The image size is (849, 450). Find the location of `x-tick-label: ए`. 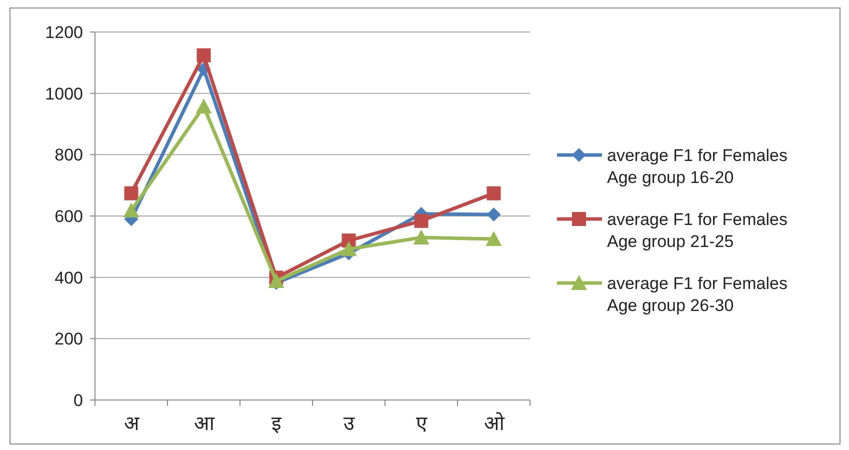

x-tick-label: ए is located at coordinates (422, 424).